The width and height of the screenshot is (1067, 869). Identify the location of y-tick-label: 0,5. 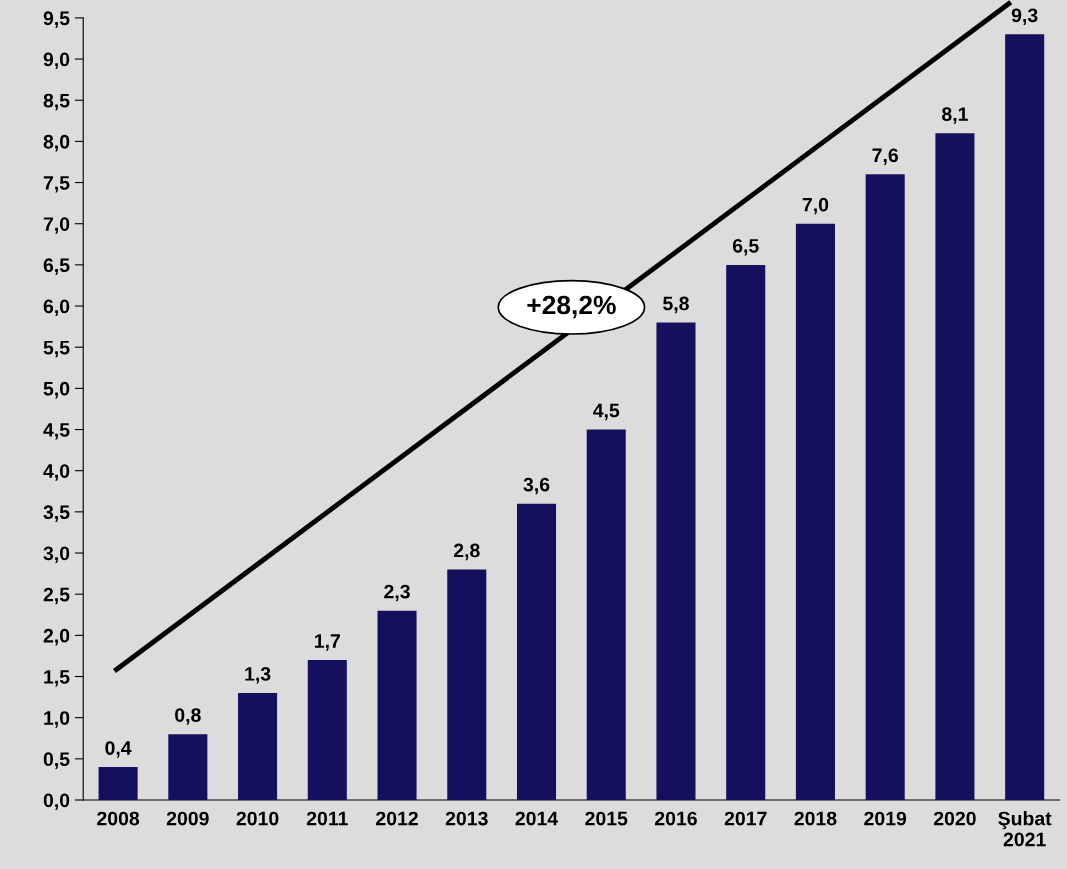
(56, 760).